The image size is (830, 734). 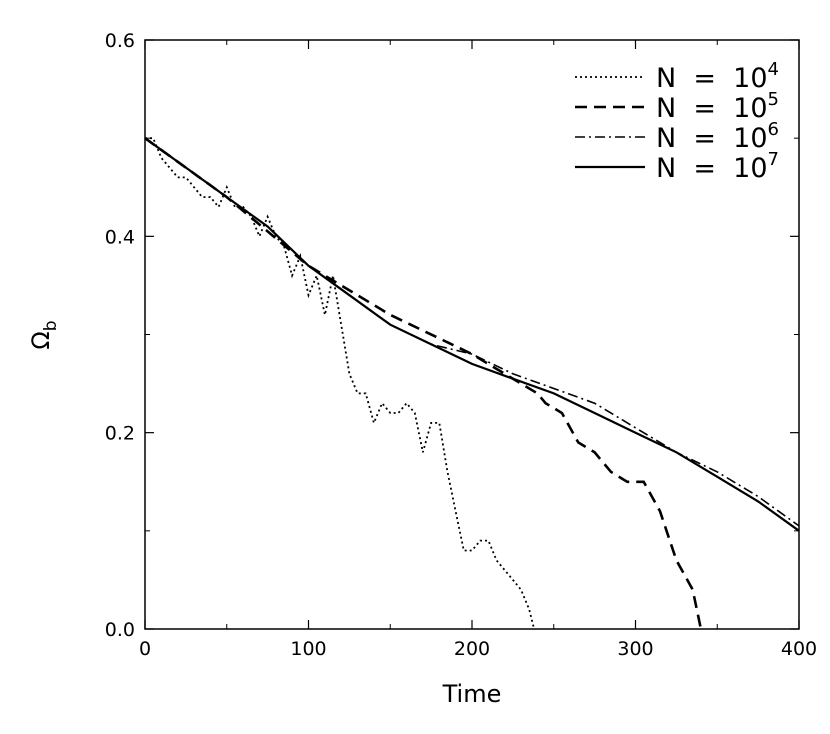 What do you see at coordinates (145, 649) in the screenshot?
I see `x-tick-label: 0` at bounding box center [145, 649].